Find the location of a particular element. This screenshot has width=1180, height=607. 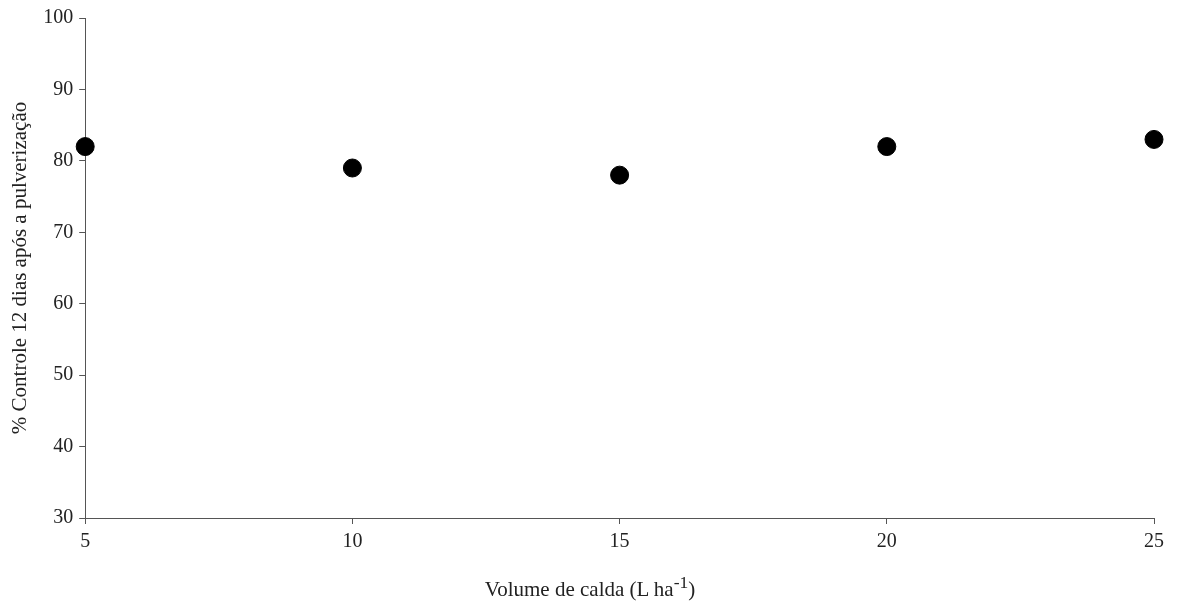

y-tick-label: 100 is located at coordinates (58, 16).